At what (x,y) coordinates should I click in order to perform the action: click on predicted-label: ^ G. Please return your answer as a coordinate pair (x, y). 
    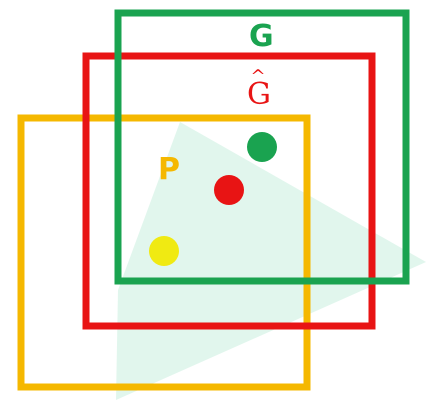
    Looking at the image, I should click on (259, 90).